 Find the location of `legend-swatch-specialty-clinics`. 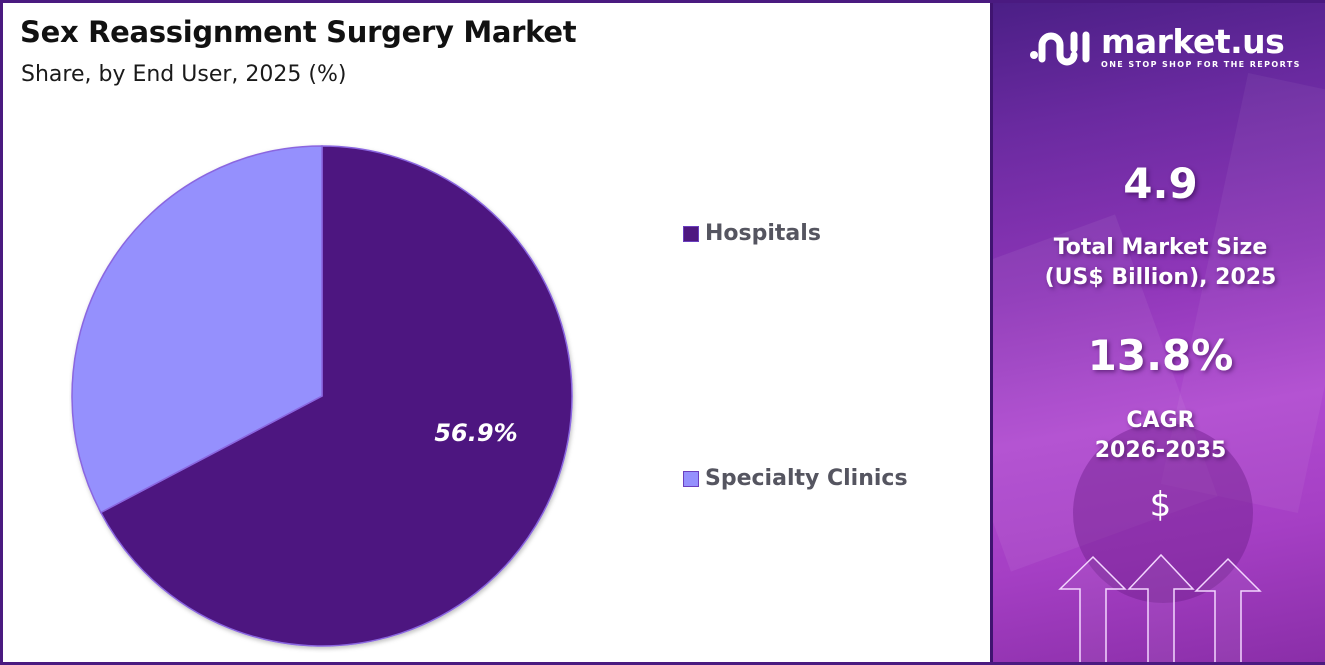

legend-swatch-specialty-clinics is located at coordinates (691, 478).